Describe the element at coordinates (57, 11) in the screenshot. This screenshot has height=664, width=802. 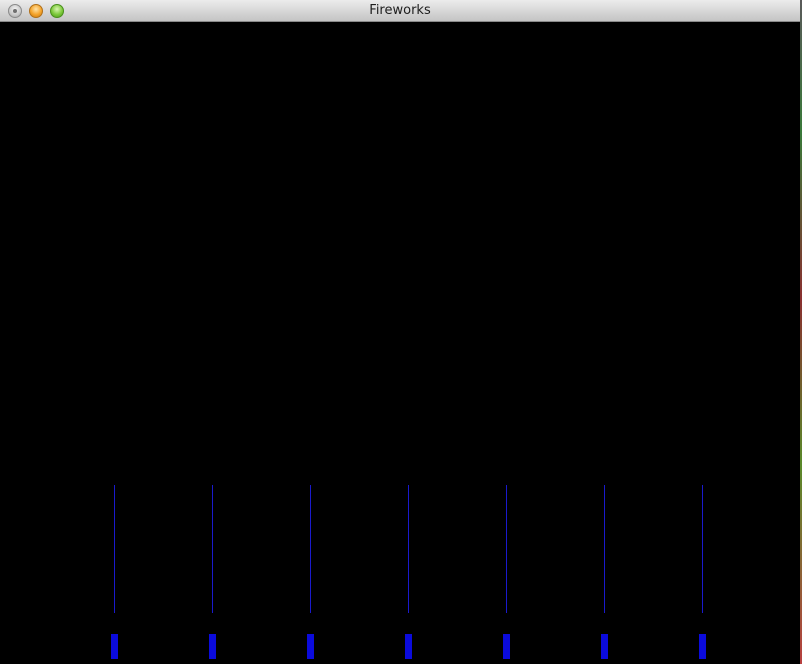
I see `zoom-button` at that location.